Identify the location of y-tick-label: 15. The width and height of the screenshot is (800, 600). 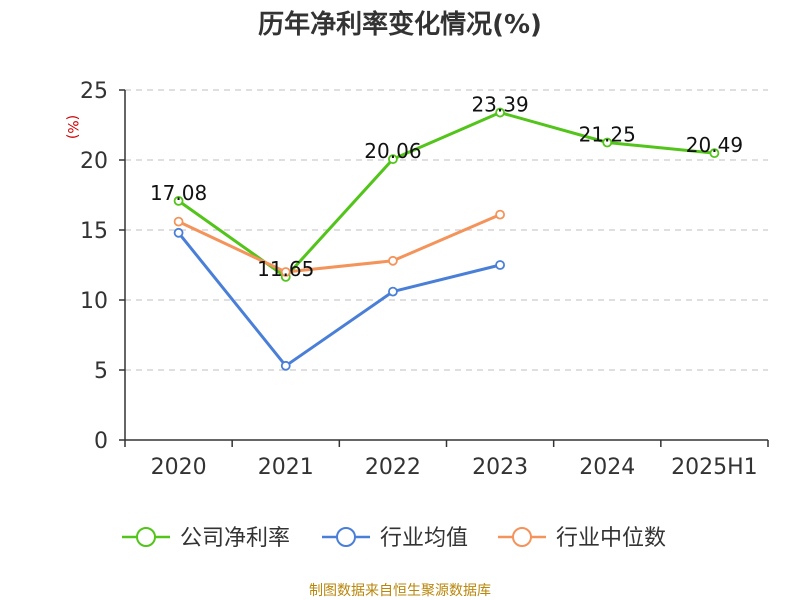
(94, 231).